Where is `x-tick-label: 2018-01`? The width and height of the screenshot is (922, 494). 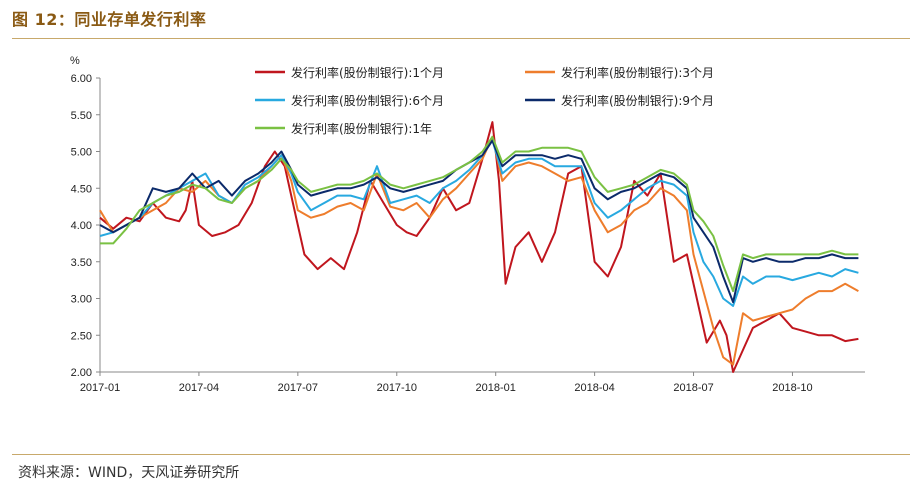
x-tick-label: 2018-01 is located at coordinates (496, 388).